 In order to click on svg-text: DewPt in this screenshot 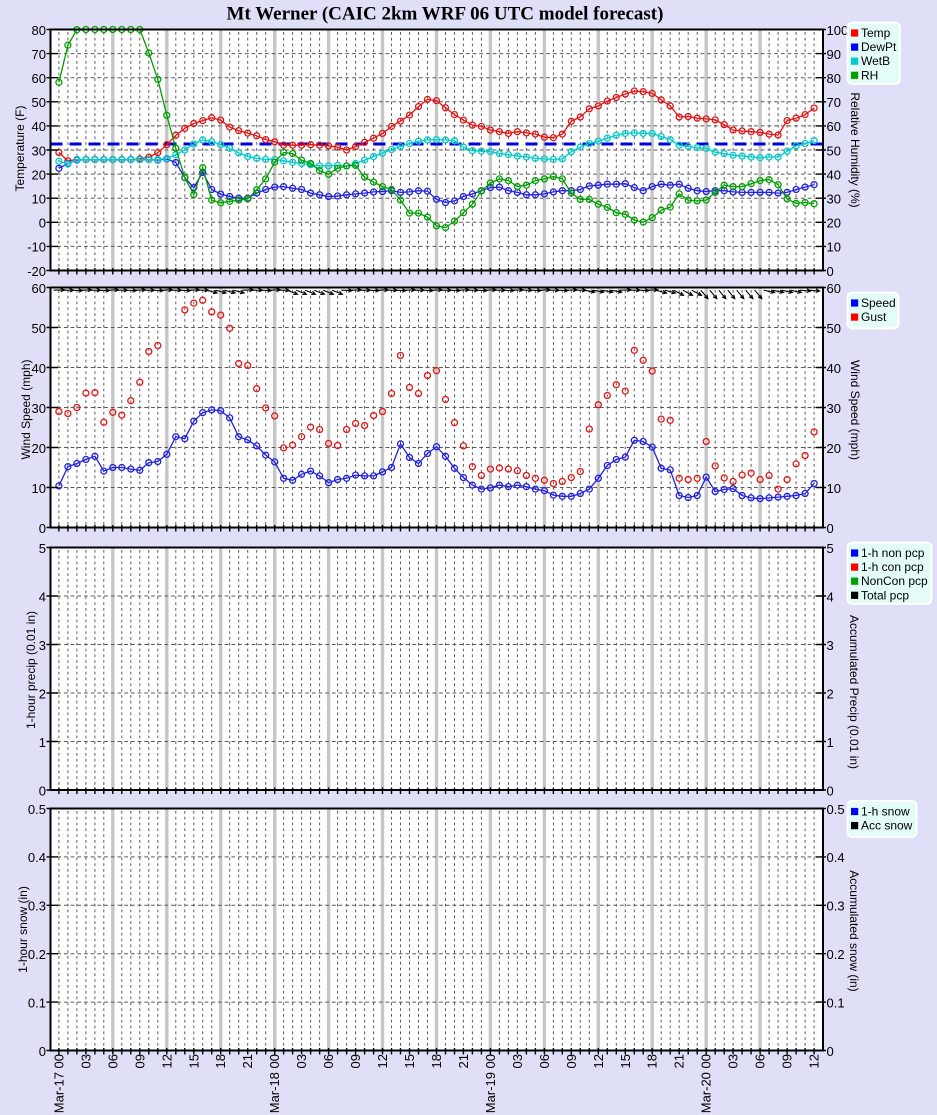, I will do `click(879, 47)`.